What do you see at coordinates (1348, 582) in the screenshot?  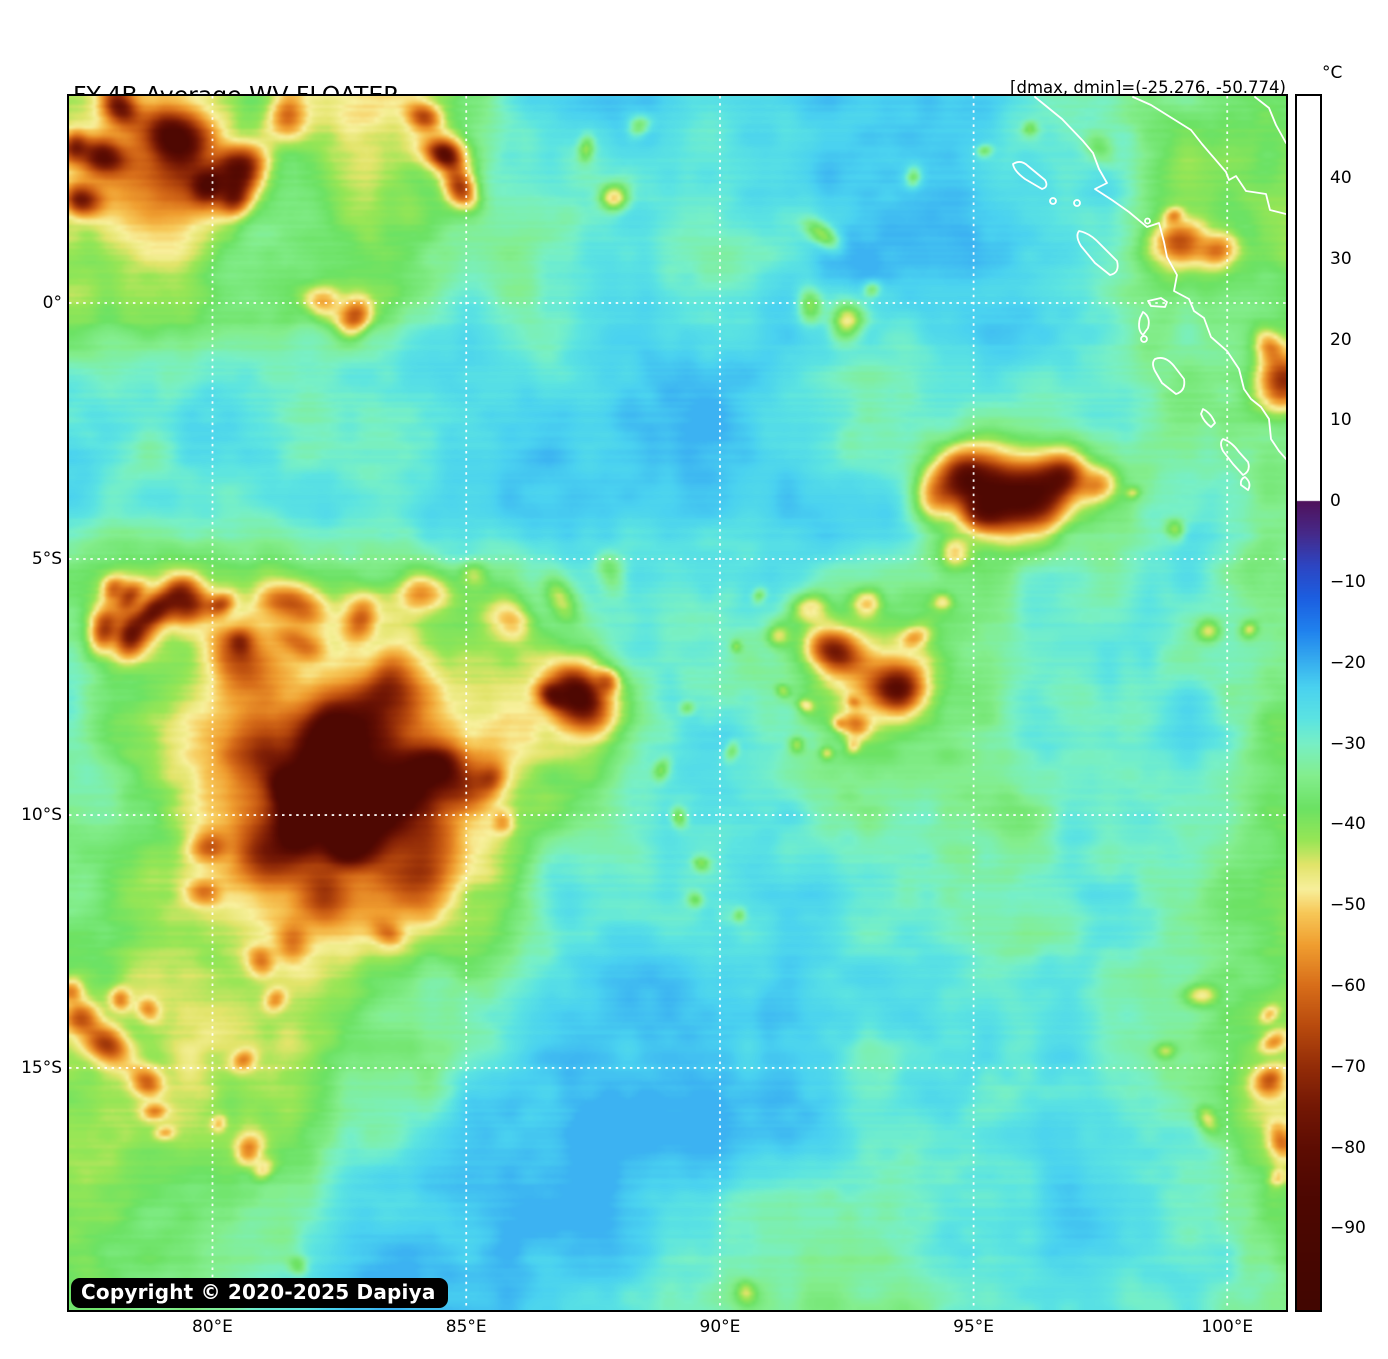 I see `colorbar-tick-label: −10` at bounding box center [1348, 582].